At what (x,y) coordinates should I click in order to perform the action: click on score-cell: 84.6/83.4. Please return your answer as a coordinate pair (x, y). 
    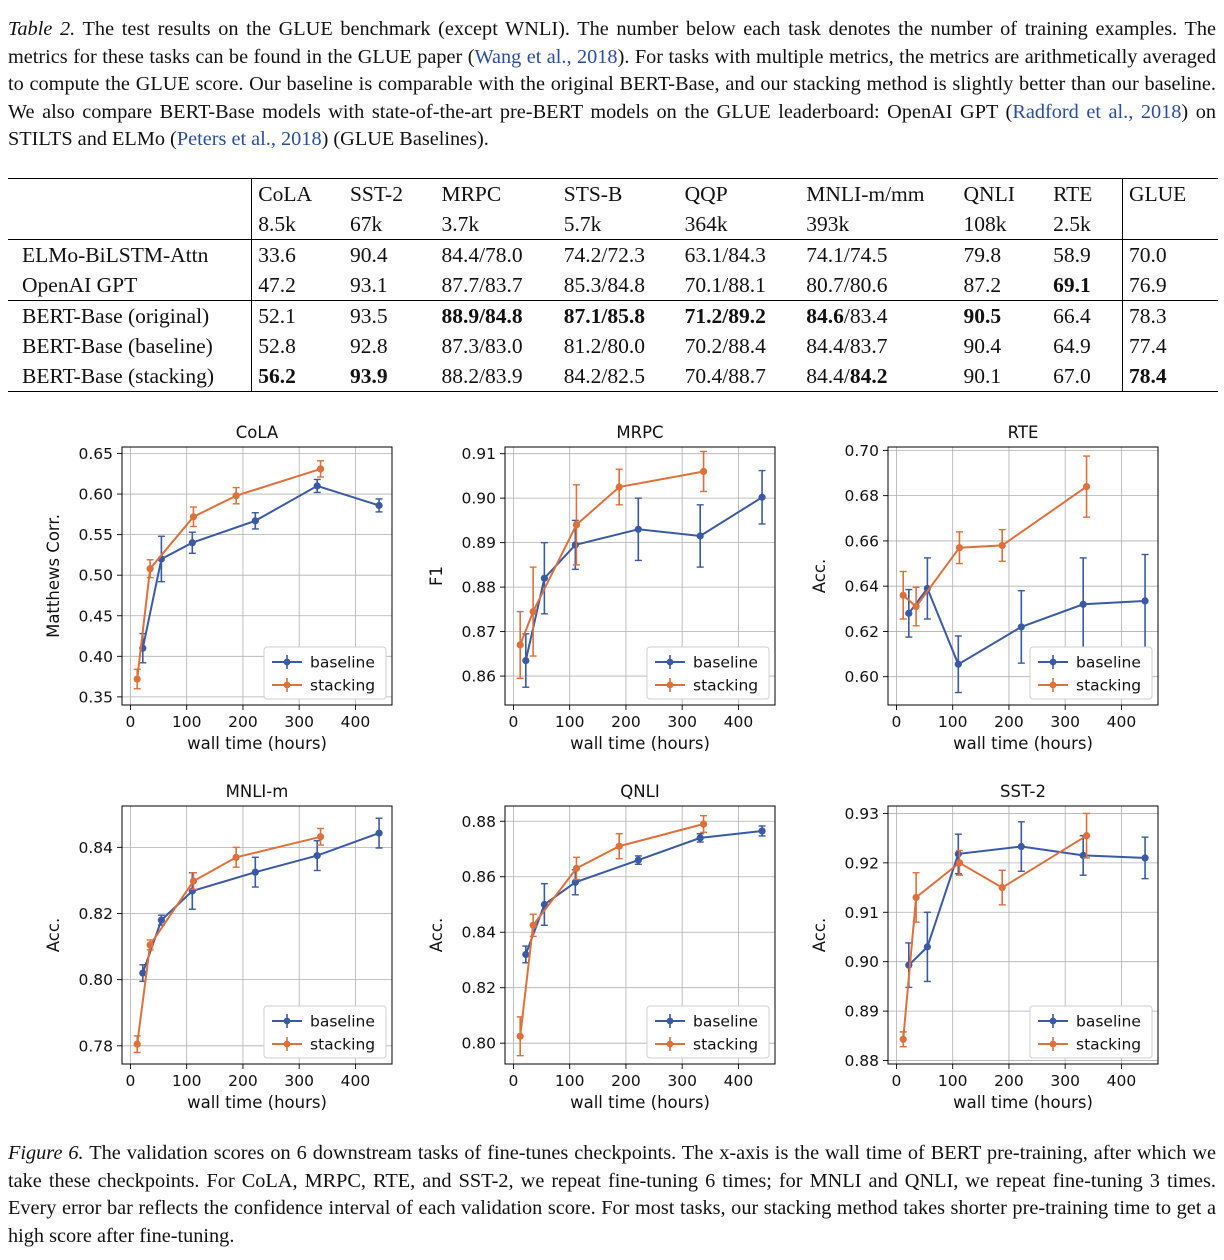
    Looking at the image, I should click on (879, 315).